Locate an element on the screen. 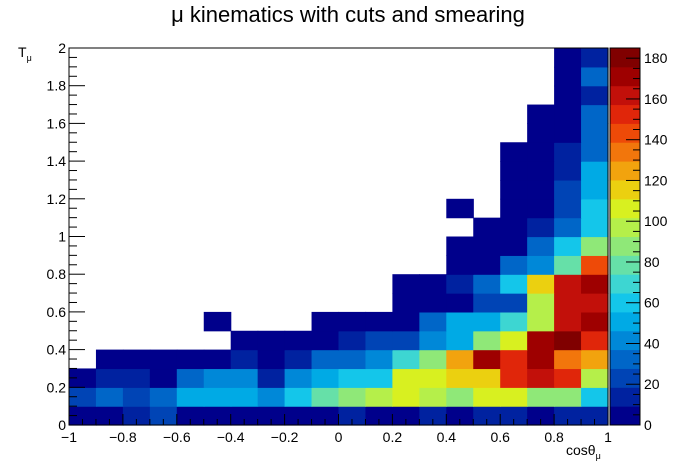 Image resolution: width=696 pixels, height=472 pixels. colorbar-tick-label: 120 is located at coordinates (656, 180).